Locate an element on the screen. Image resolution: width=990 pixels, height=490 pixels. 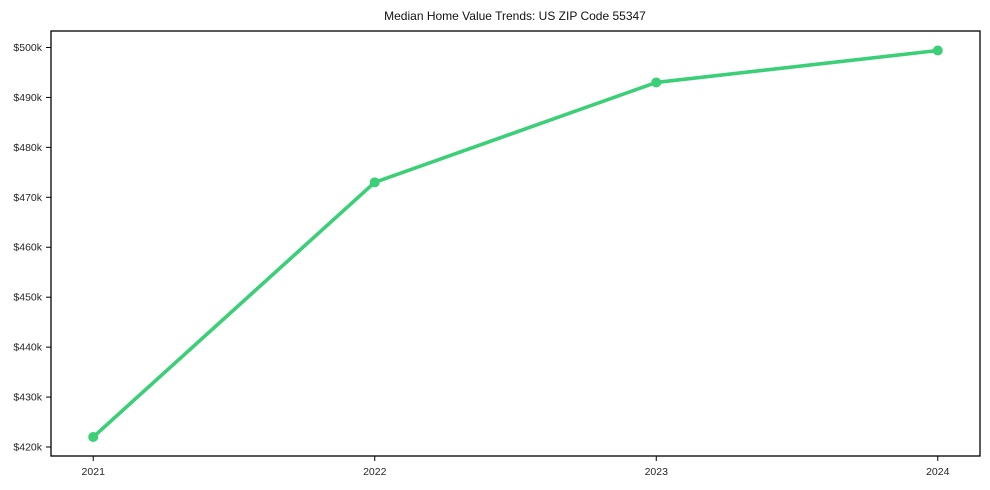
y-axis-tick-label: $460k is located at coordinates (27, 248).